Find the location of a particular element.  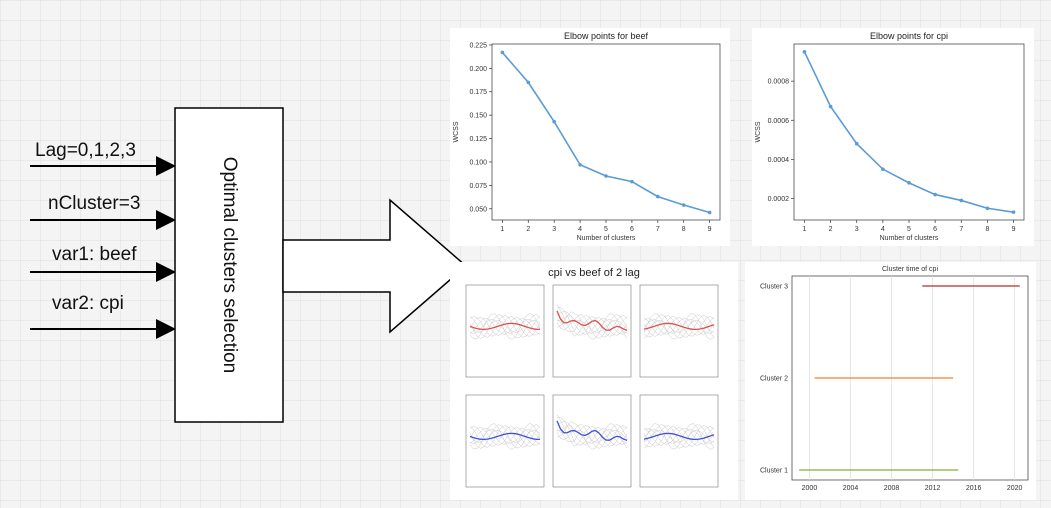

x-tick-label: 6 is located at coordinates (632, 229).